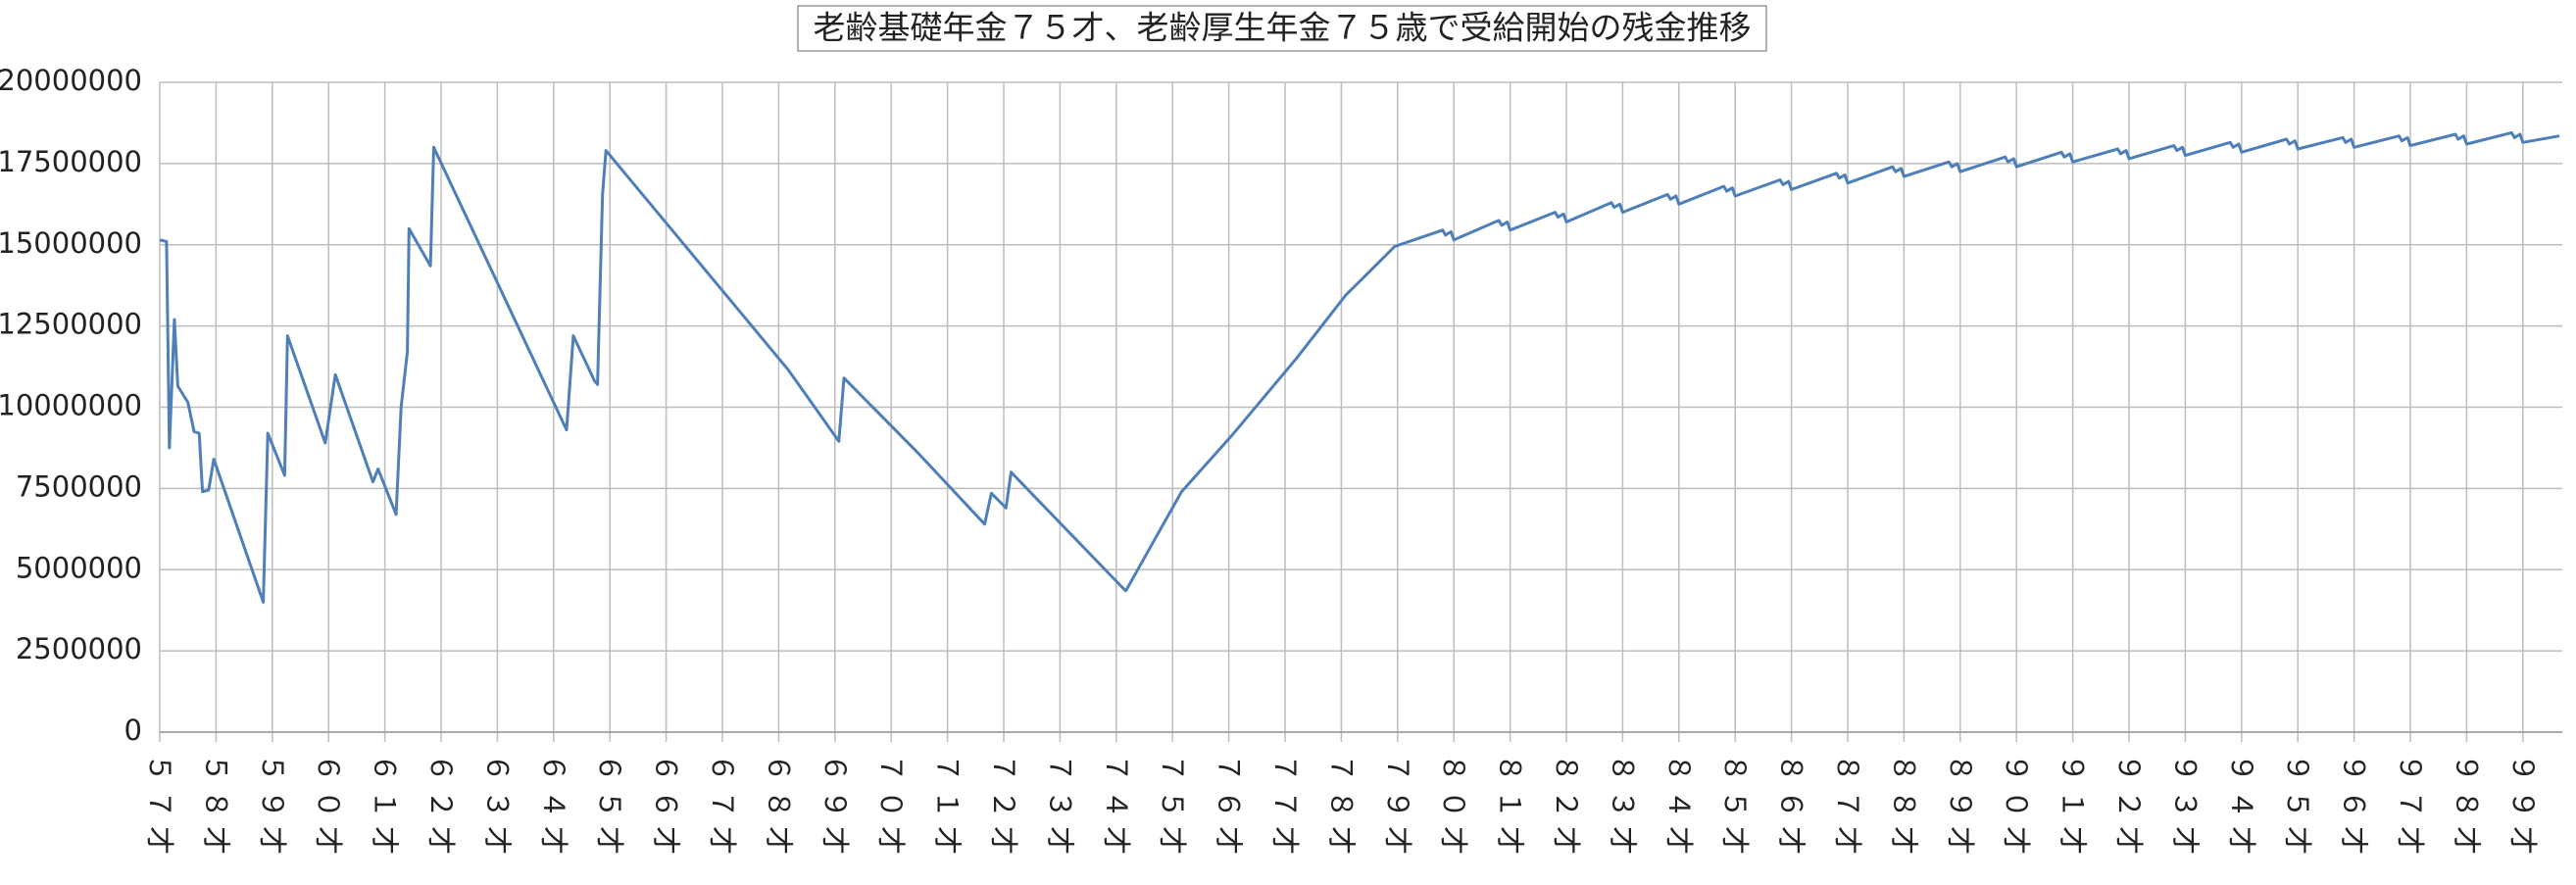 The image size is (2576, 885). I want to click on x-tick-label: ８５才, so click(1735, 808).